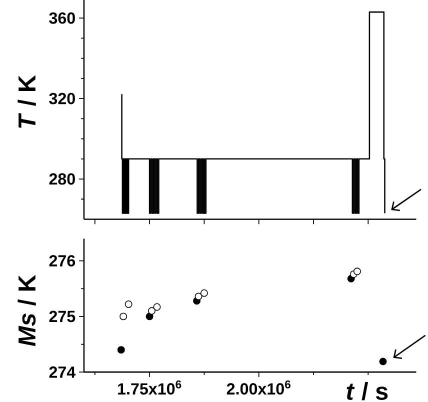  Describe the element at coordinates (258, 387) in the screenshot. I see `x-tick-label: 2.00x10$^{6}$` at that location.